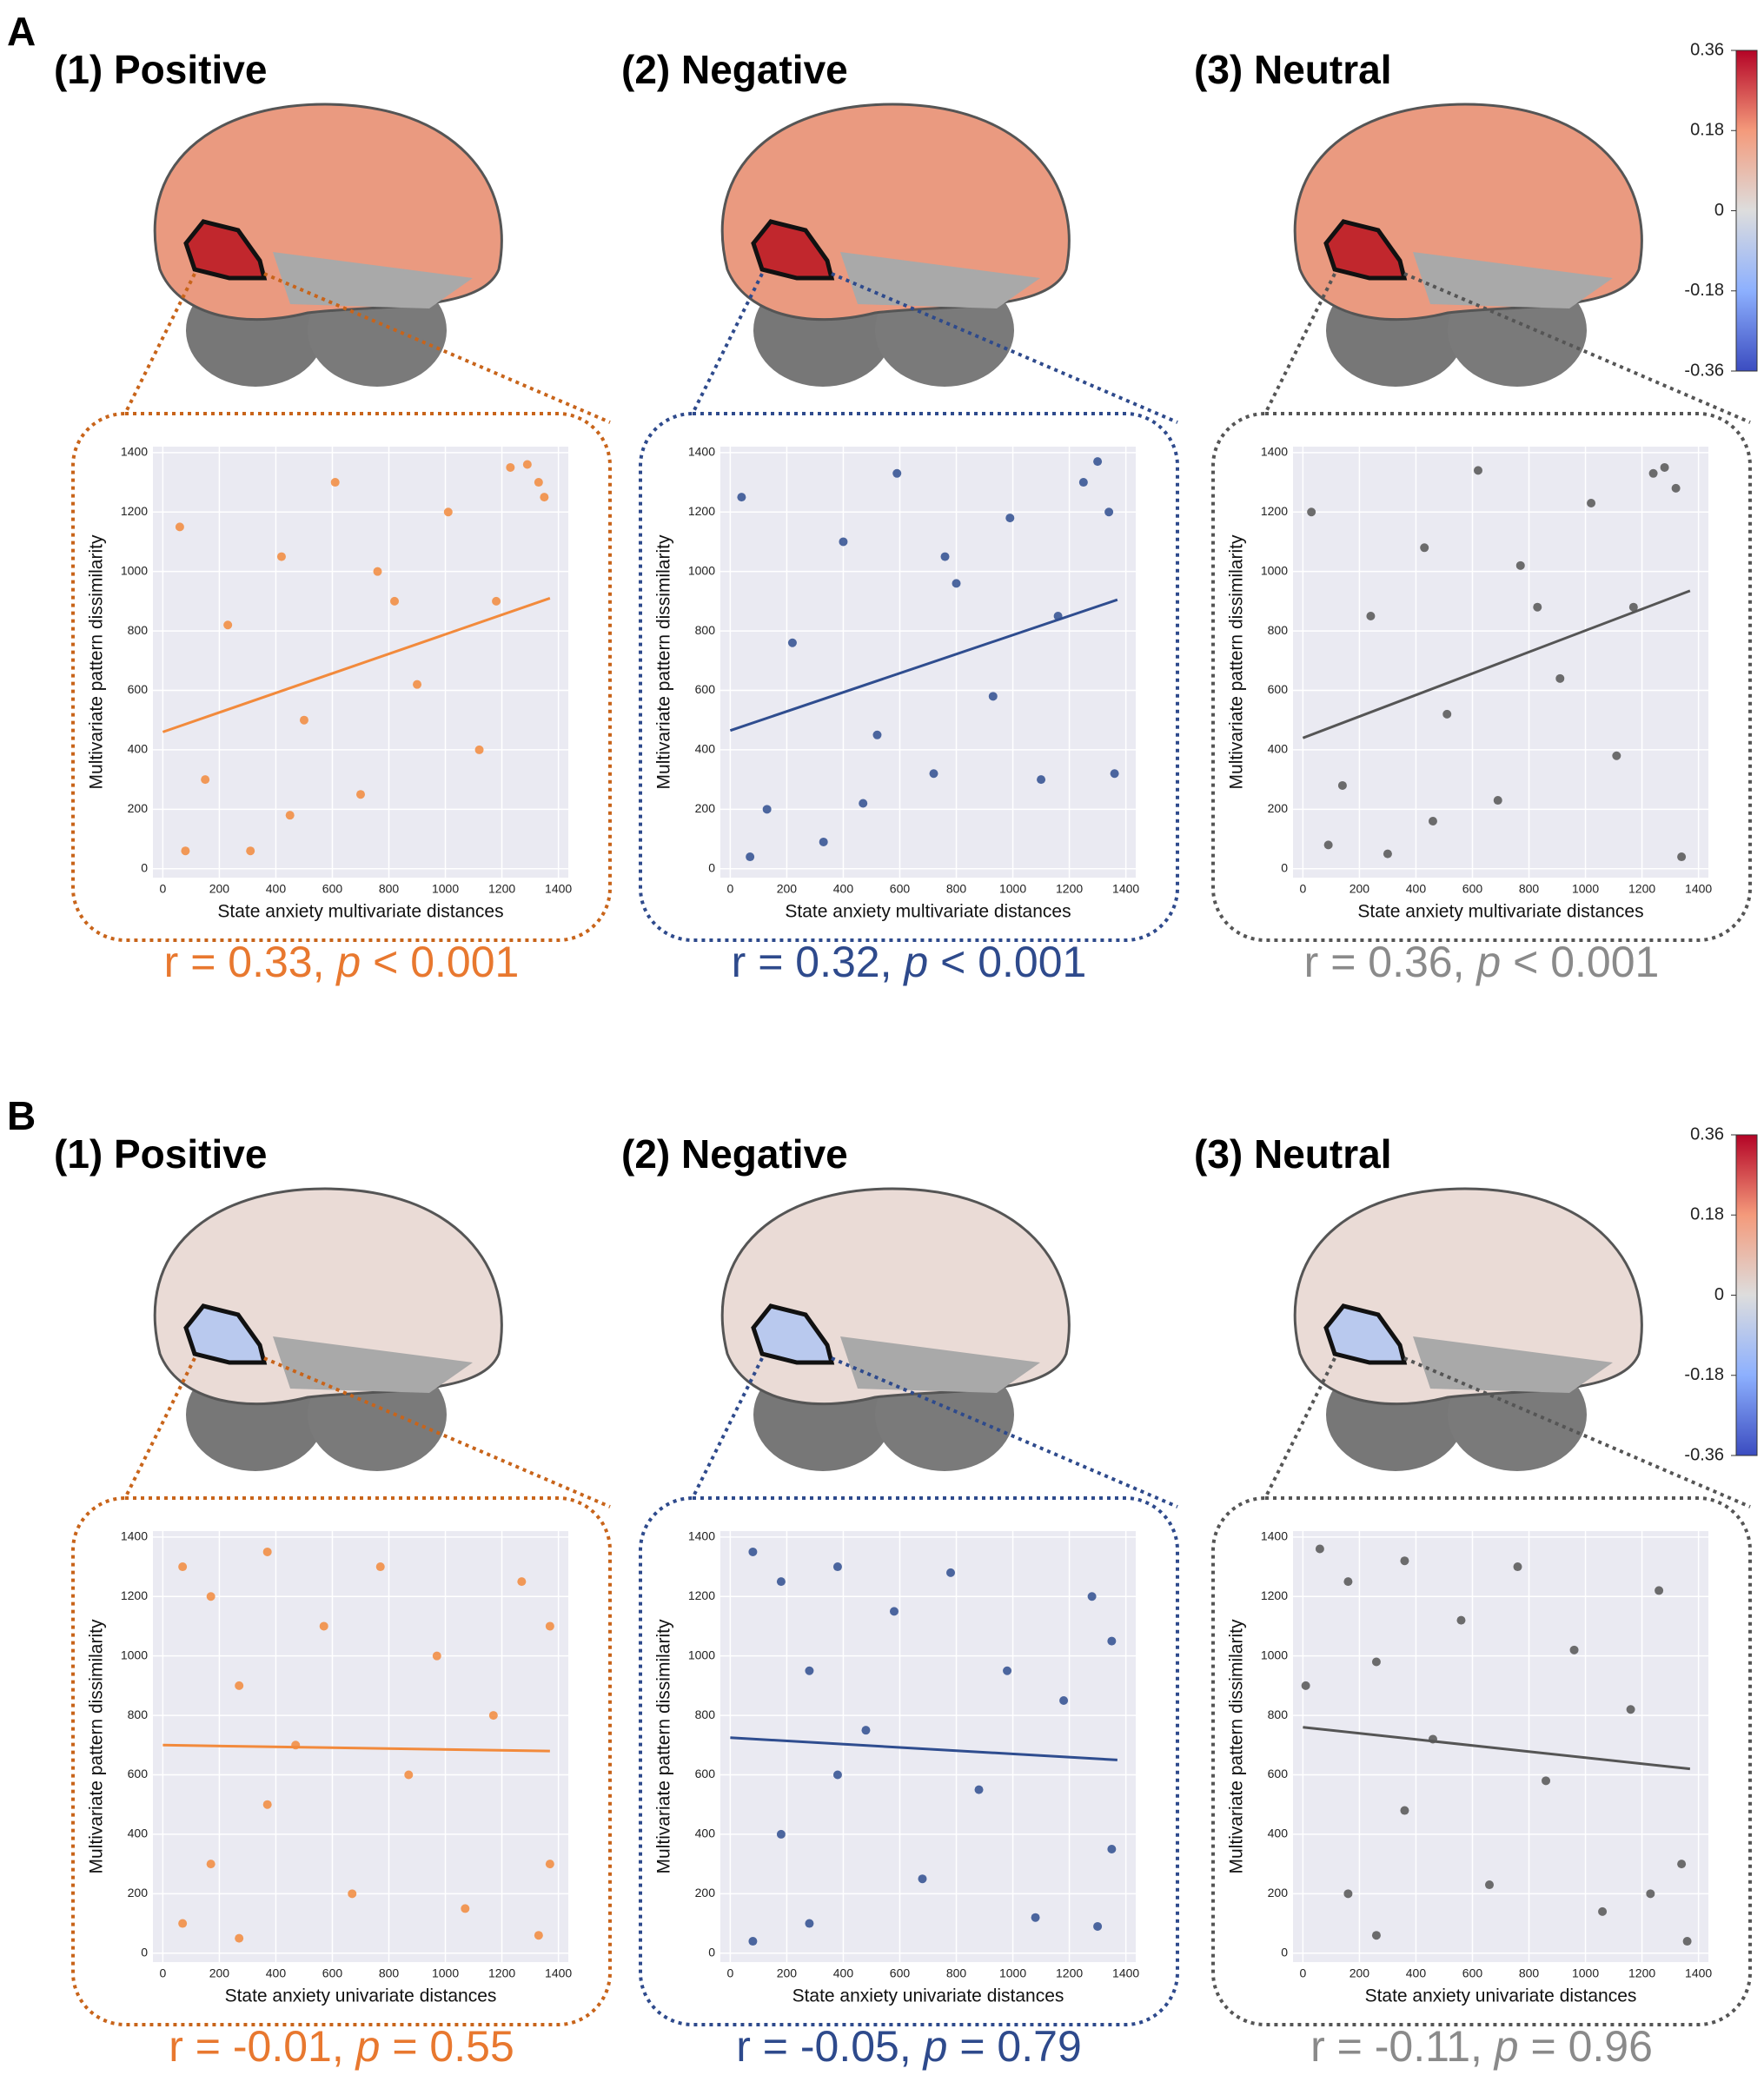 The width and height of the screenshot is (1764, 2082). What do you see at coordinates (262, 2046) in the screenshot?
I see `stat-r: r = -0.01,` at bounding box center [262, 2046].